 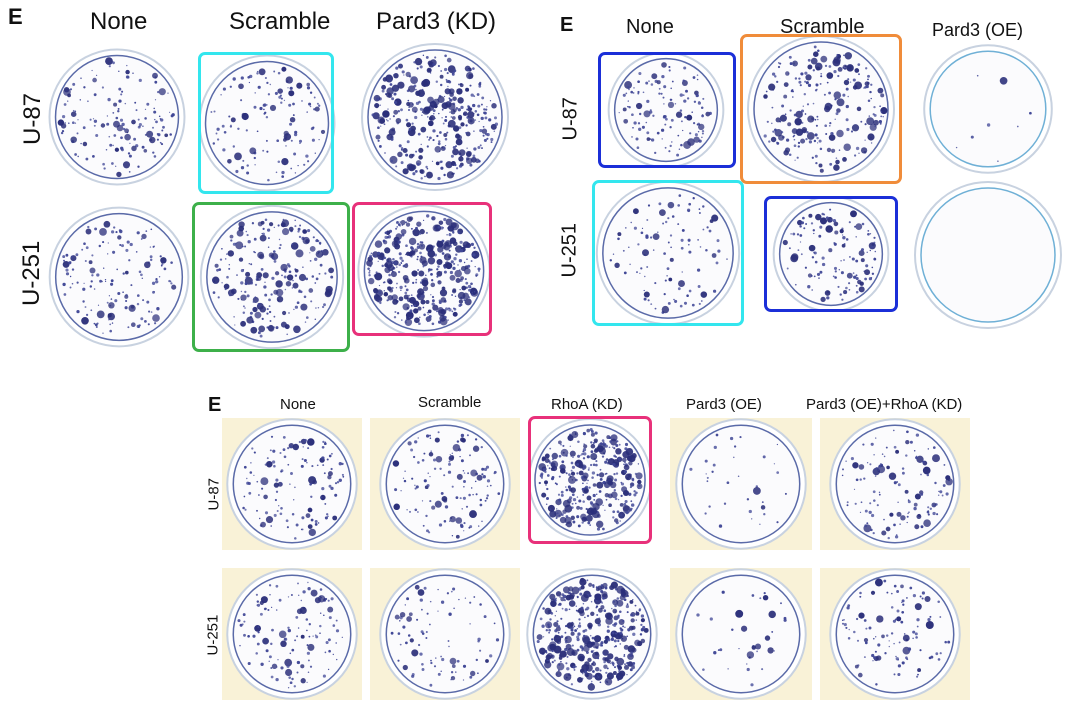 I want to click on column-label-scramble: Scramble, so click(x=822, y=27).